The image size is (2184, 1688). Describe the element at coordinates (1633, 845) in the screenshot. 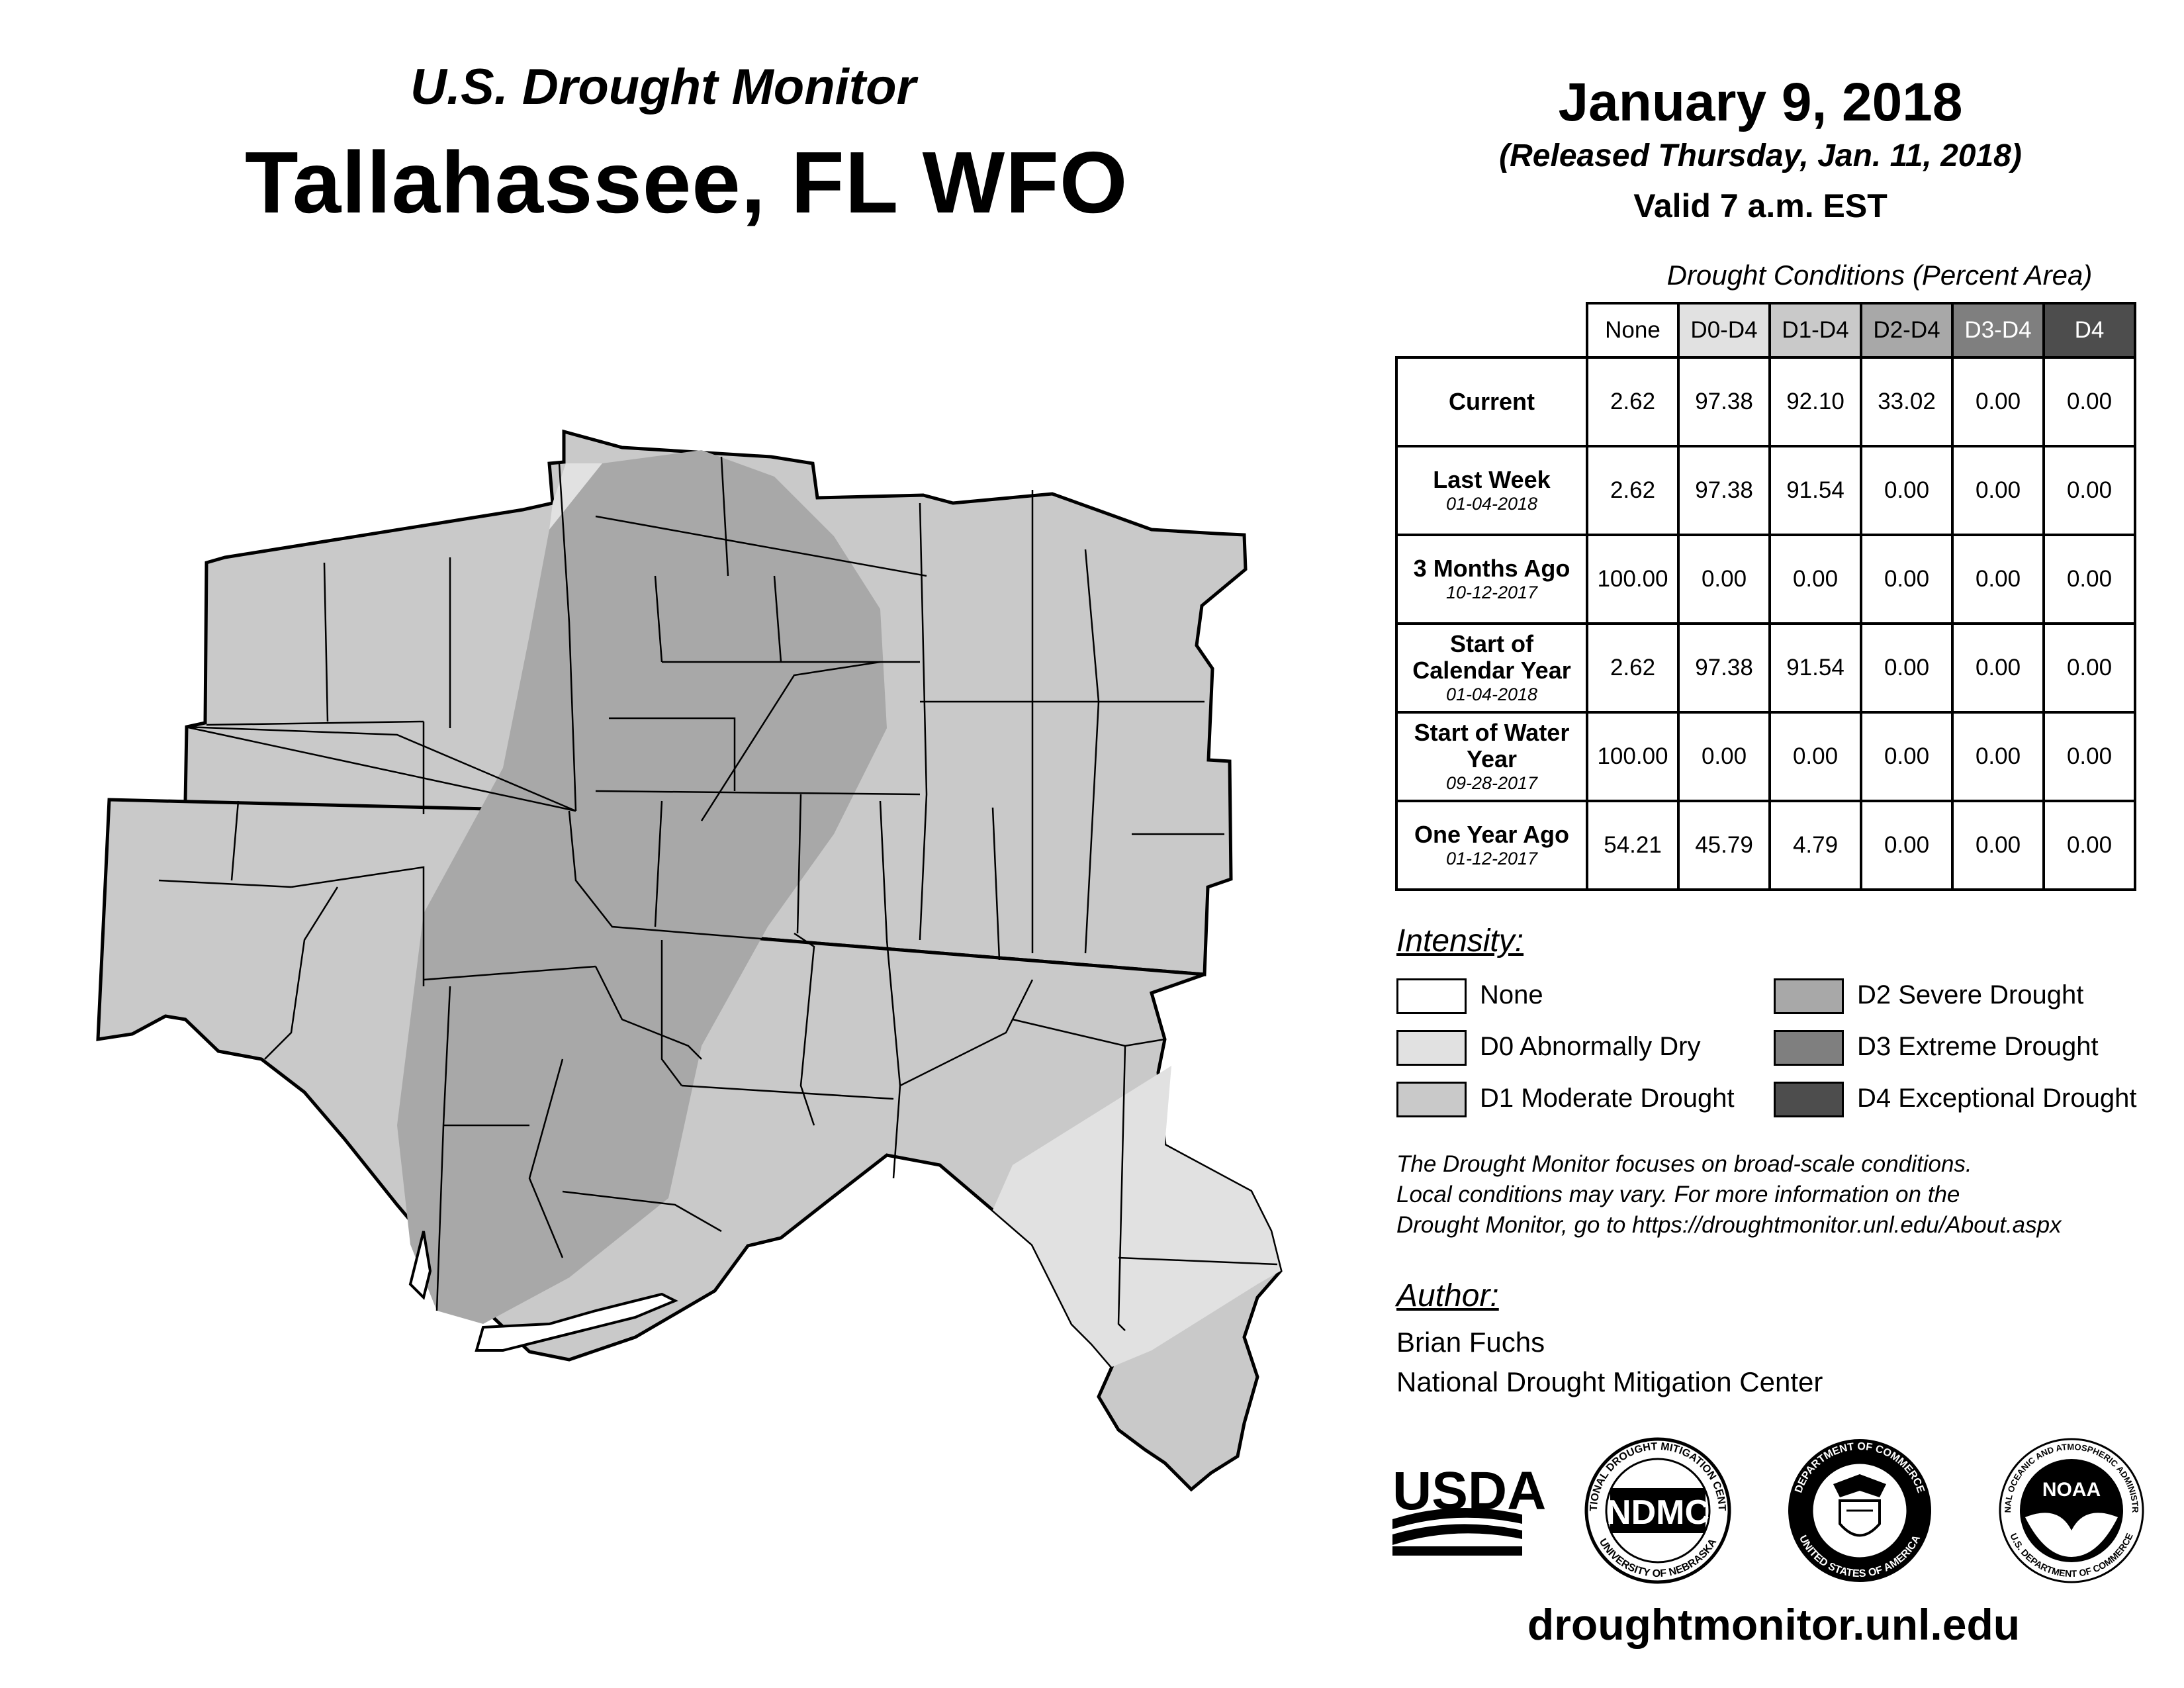

I see `table-cell: 54.21` at that location.